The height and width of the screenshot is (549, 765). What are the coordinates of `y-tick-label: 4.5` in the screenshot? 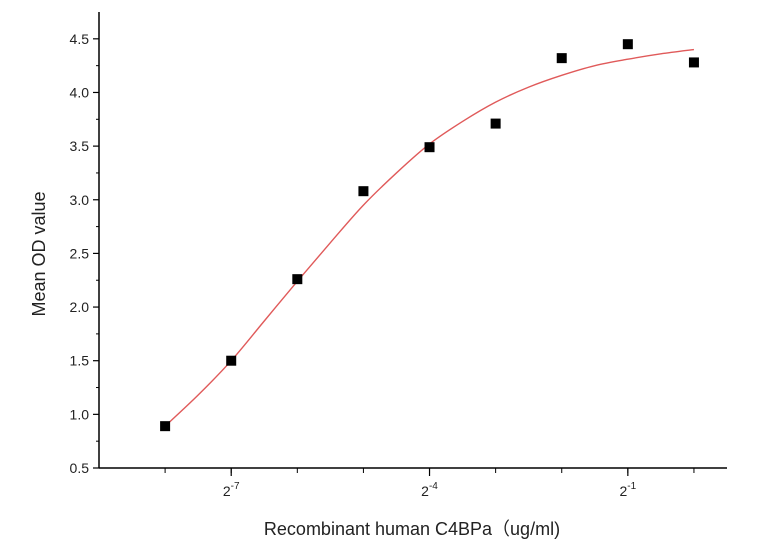 It's located at (80, 39).